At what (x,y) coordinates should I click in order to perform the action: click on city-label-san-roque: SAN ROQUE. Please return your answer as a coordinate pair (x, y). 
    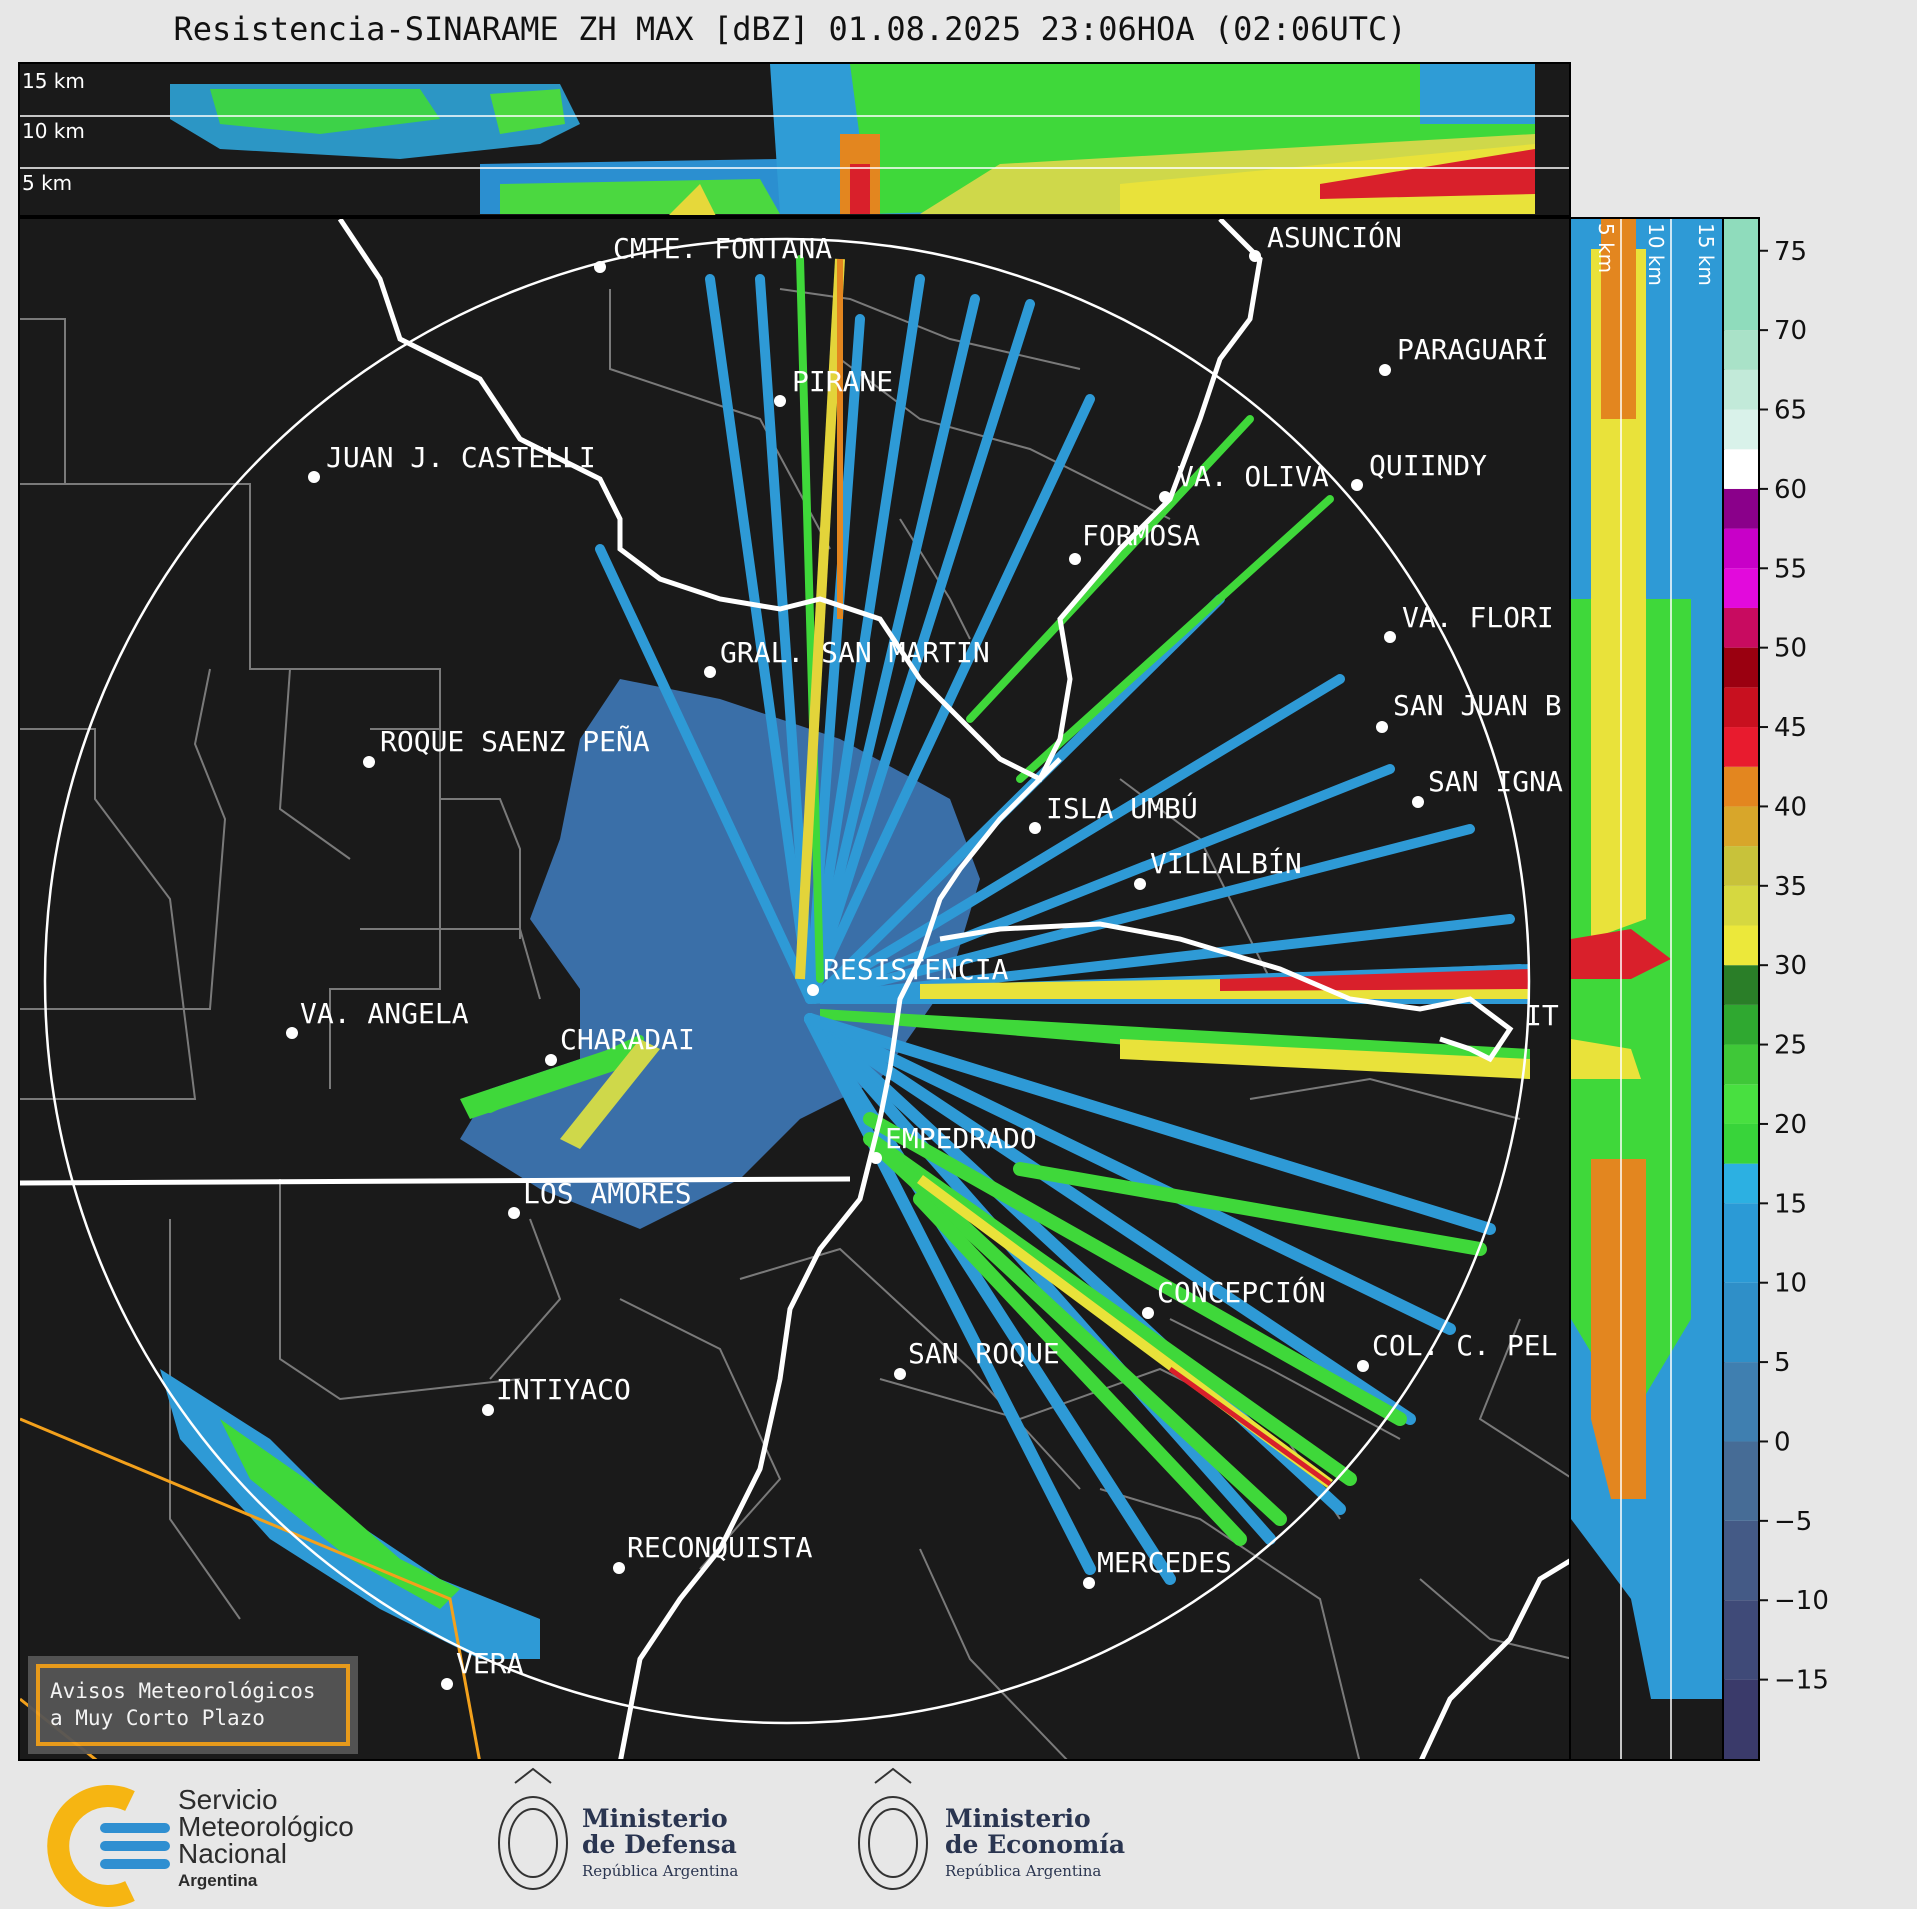
    Looking at the image, I should click on (984, 1353).